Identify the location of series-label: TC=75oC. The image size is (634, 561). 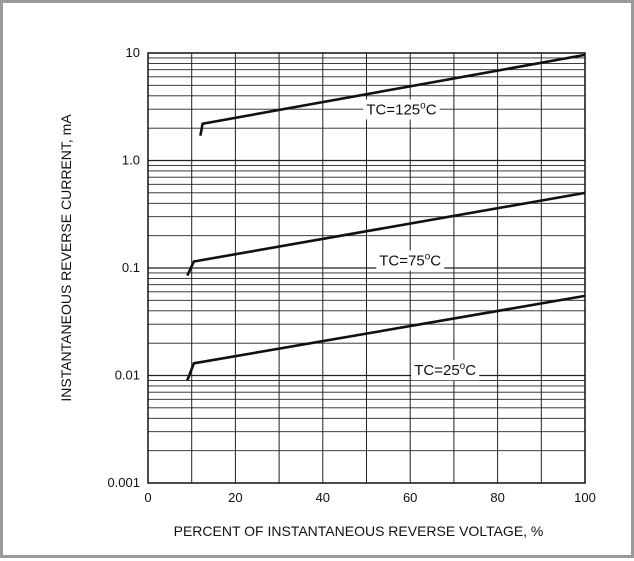
(410, 261).